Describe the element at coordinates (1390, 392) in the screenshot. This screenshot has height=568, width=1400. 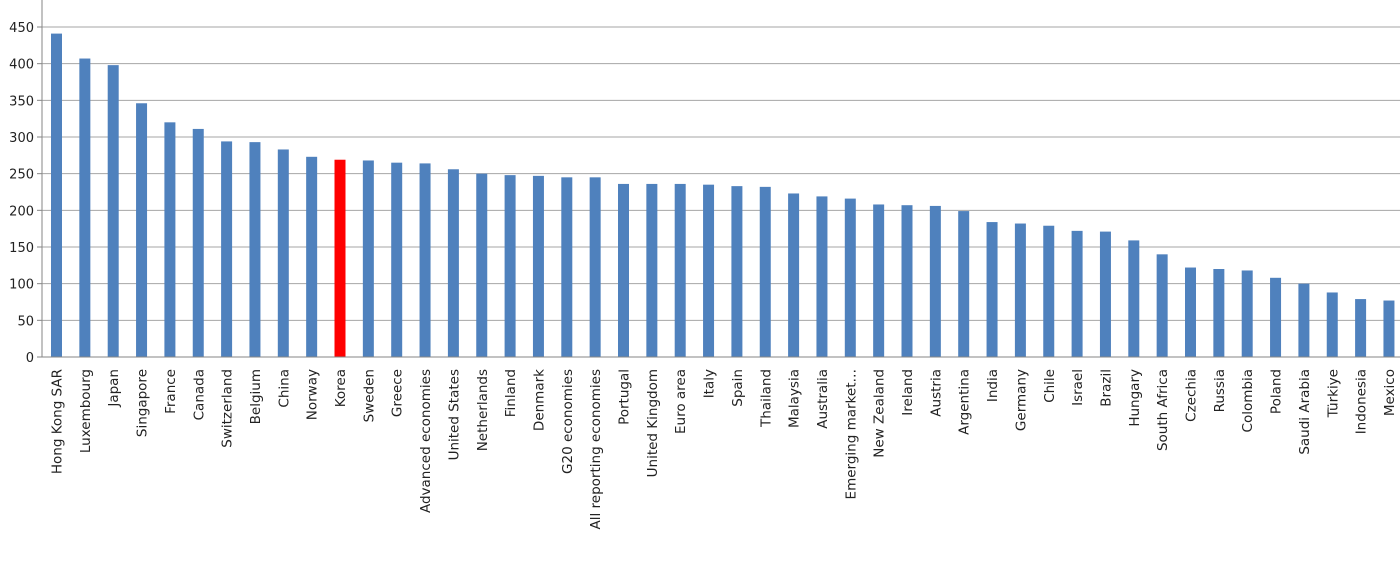
I see `x-tick-label: Mexico` at that location.